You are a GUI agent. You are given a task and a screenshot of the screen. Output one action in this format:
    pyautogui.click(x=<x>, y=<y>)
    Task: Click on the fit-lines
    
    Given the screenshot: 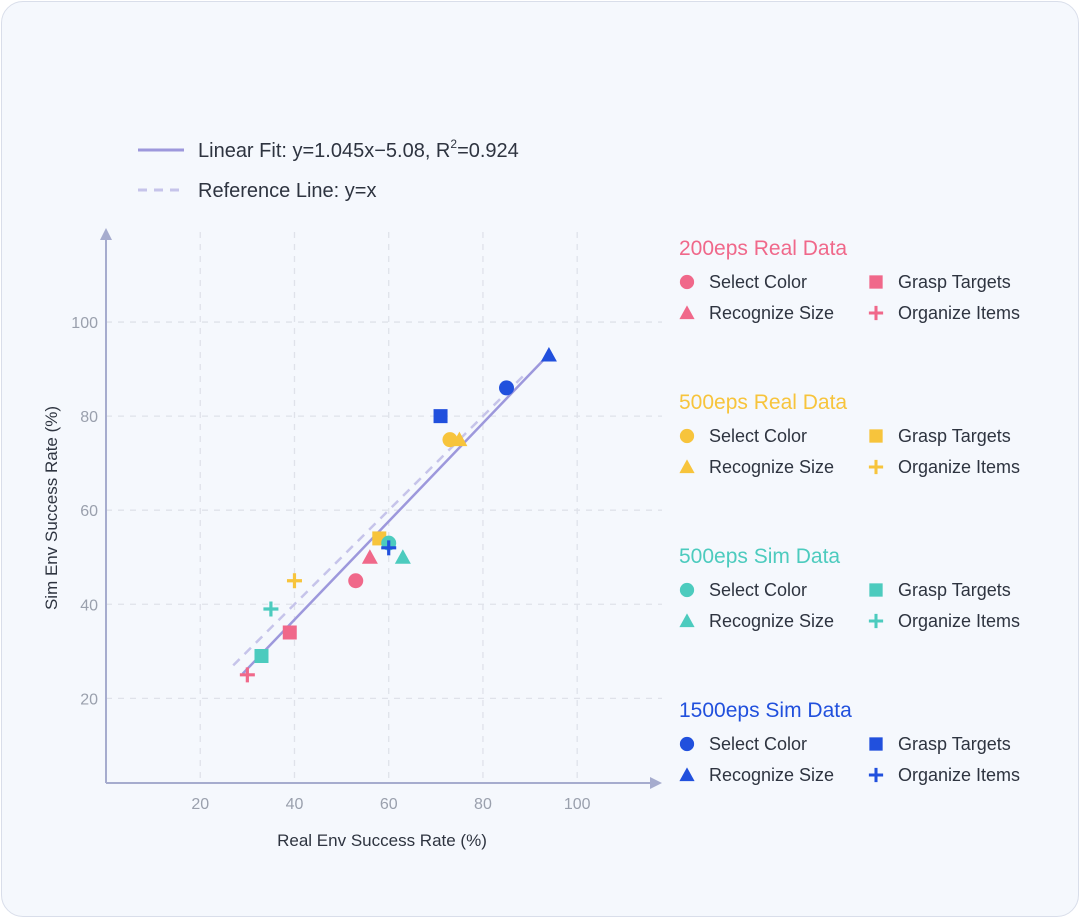 What is the action you would take?
    pyautogui.click(x=389, y=516)
    